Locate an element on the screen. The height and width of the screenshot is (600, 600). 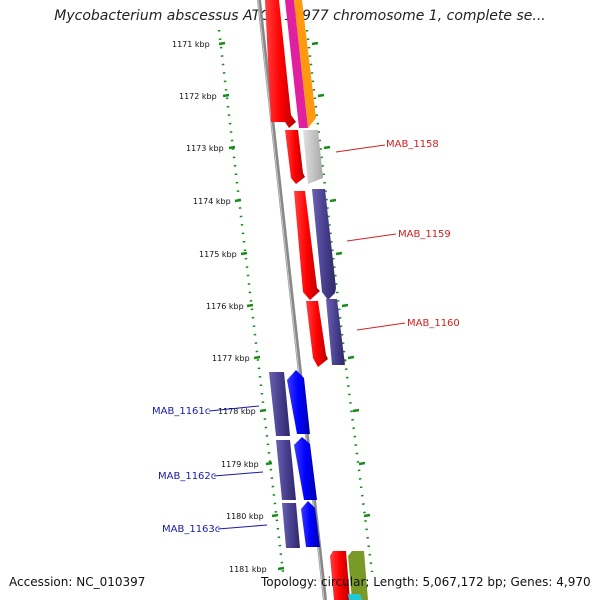
label-mab-1160: MAB_1160 is located at coordinates (408, 324).